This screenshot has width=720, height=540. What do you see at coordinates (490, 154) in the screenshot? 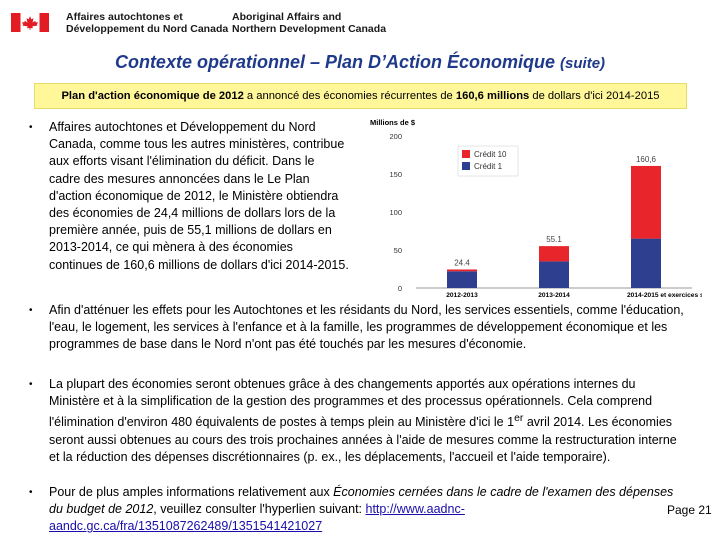
I see `legend-label: Crédit 10` at bounding box center [490, 154].